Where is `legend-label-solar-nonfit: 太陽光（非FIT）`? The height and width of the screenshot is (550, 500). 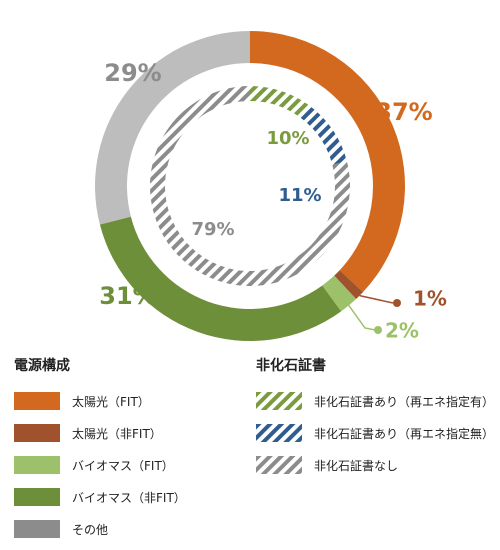
legend-label-solar-nonfit: 太陽光（非FIT） is located at coordinates (117, 433).